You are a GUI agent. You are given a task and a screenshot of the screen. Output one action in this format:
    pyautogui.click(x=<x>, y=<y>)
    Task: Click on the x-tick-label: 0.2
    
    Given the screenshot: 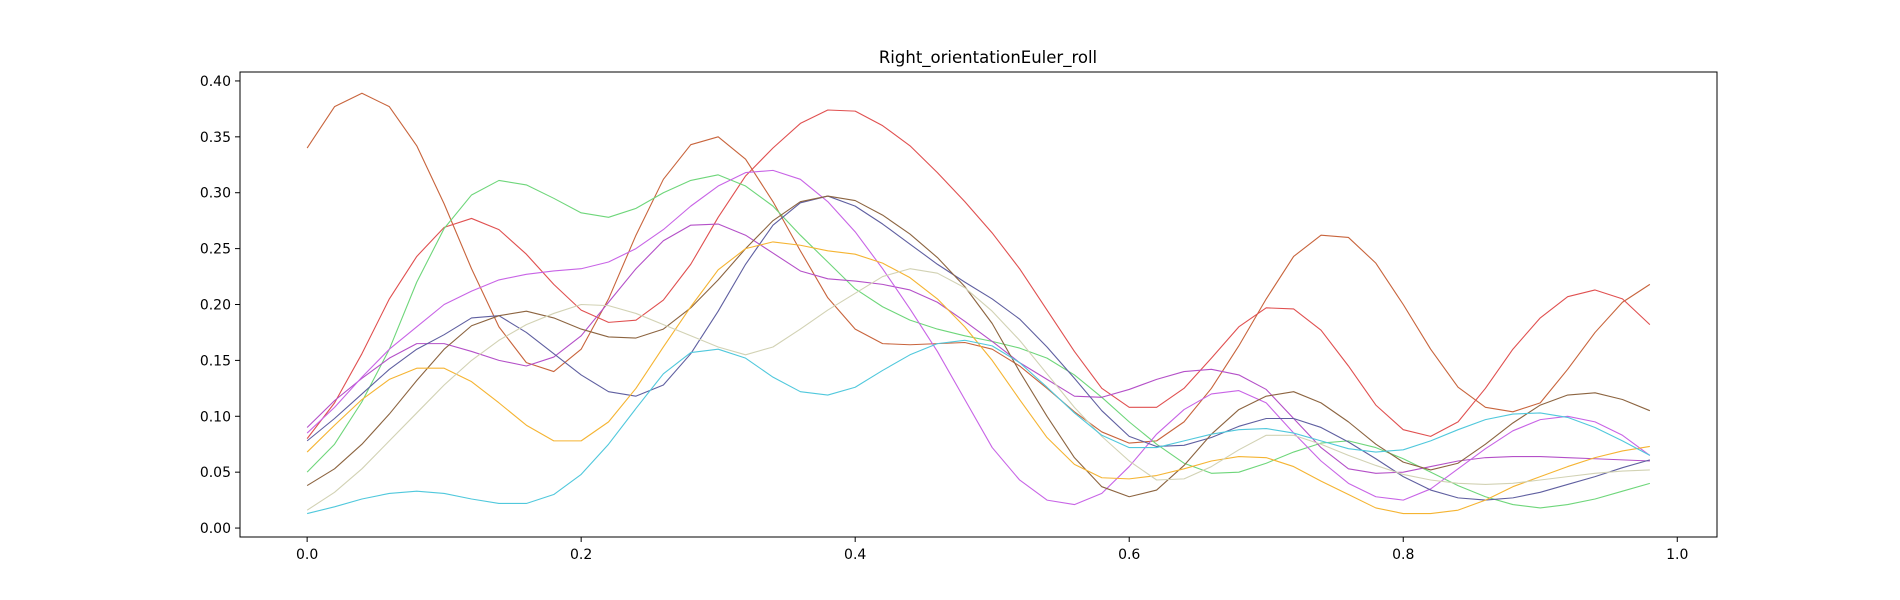 What is the action you would take?
    pyautogui.click(x=581, y=555)
    